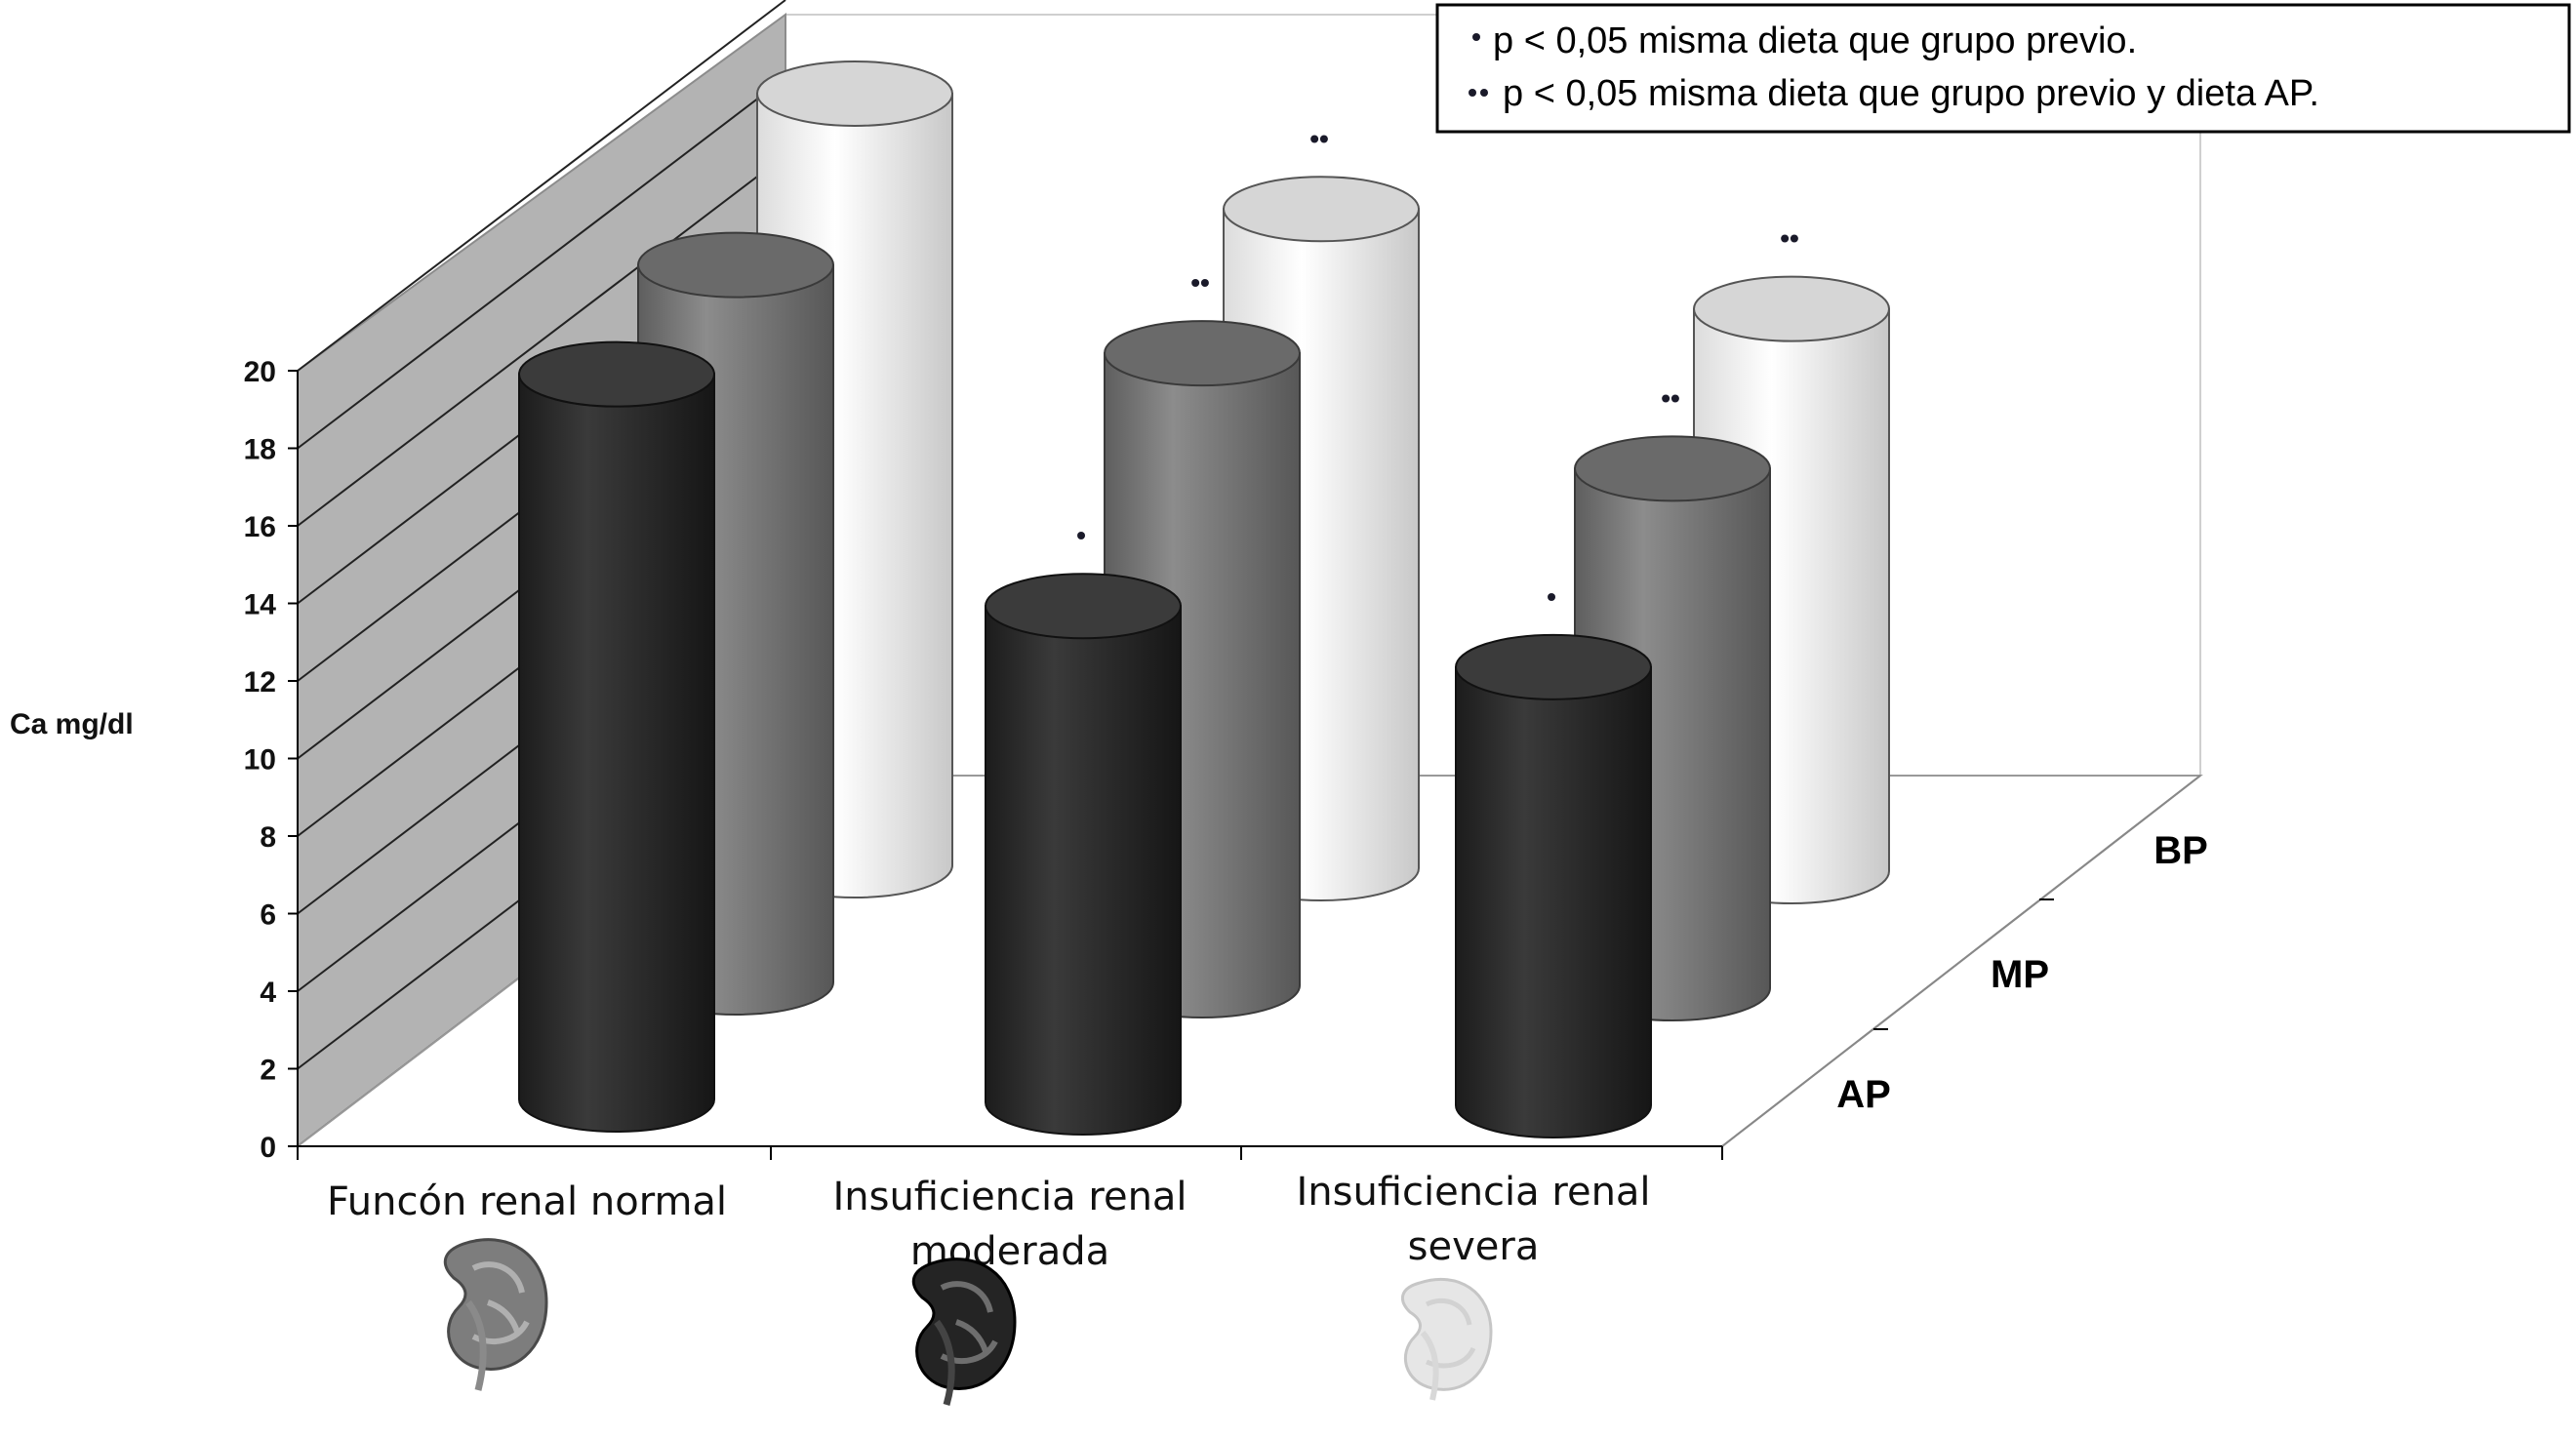  What do you see at coordinates (1484, 93) in the screenshot?
I see `legend-marker-double-b` at bounding box center [1484, 93].